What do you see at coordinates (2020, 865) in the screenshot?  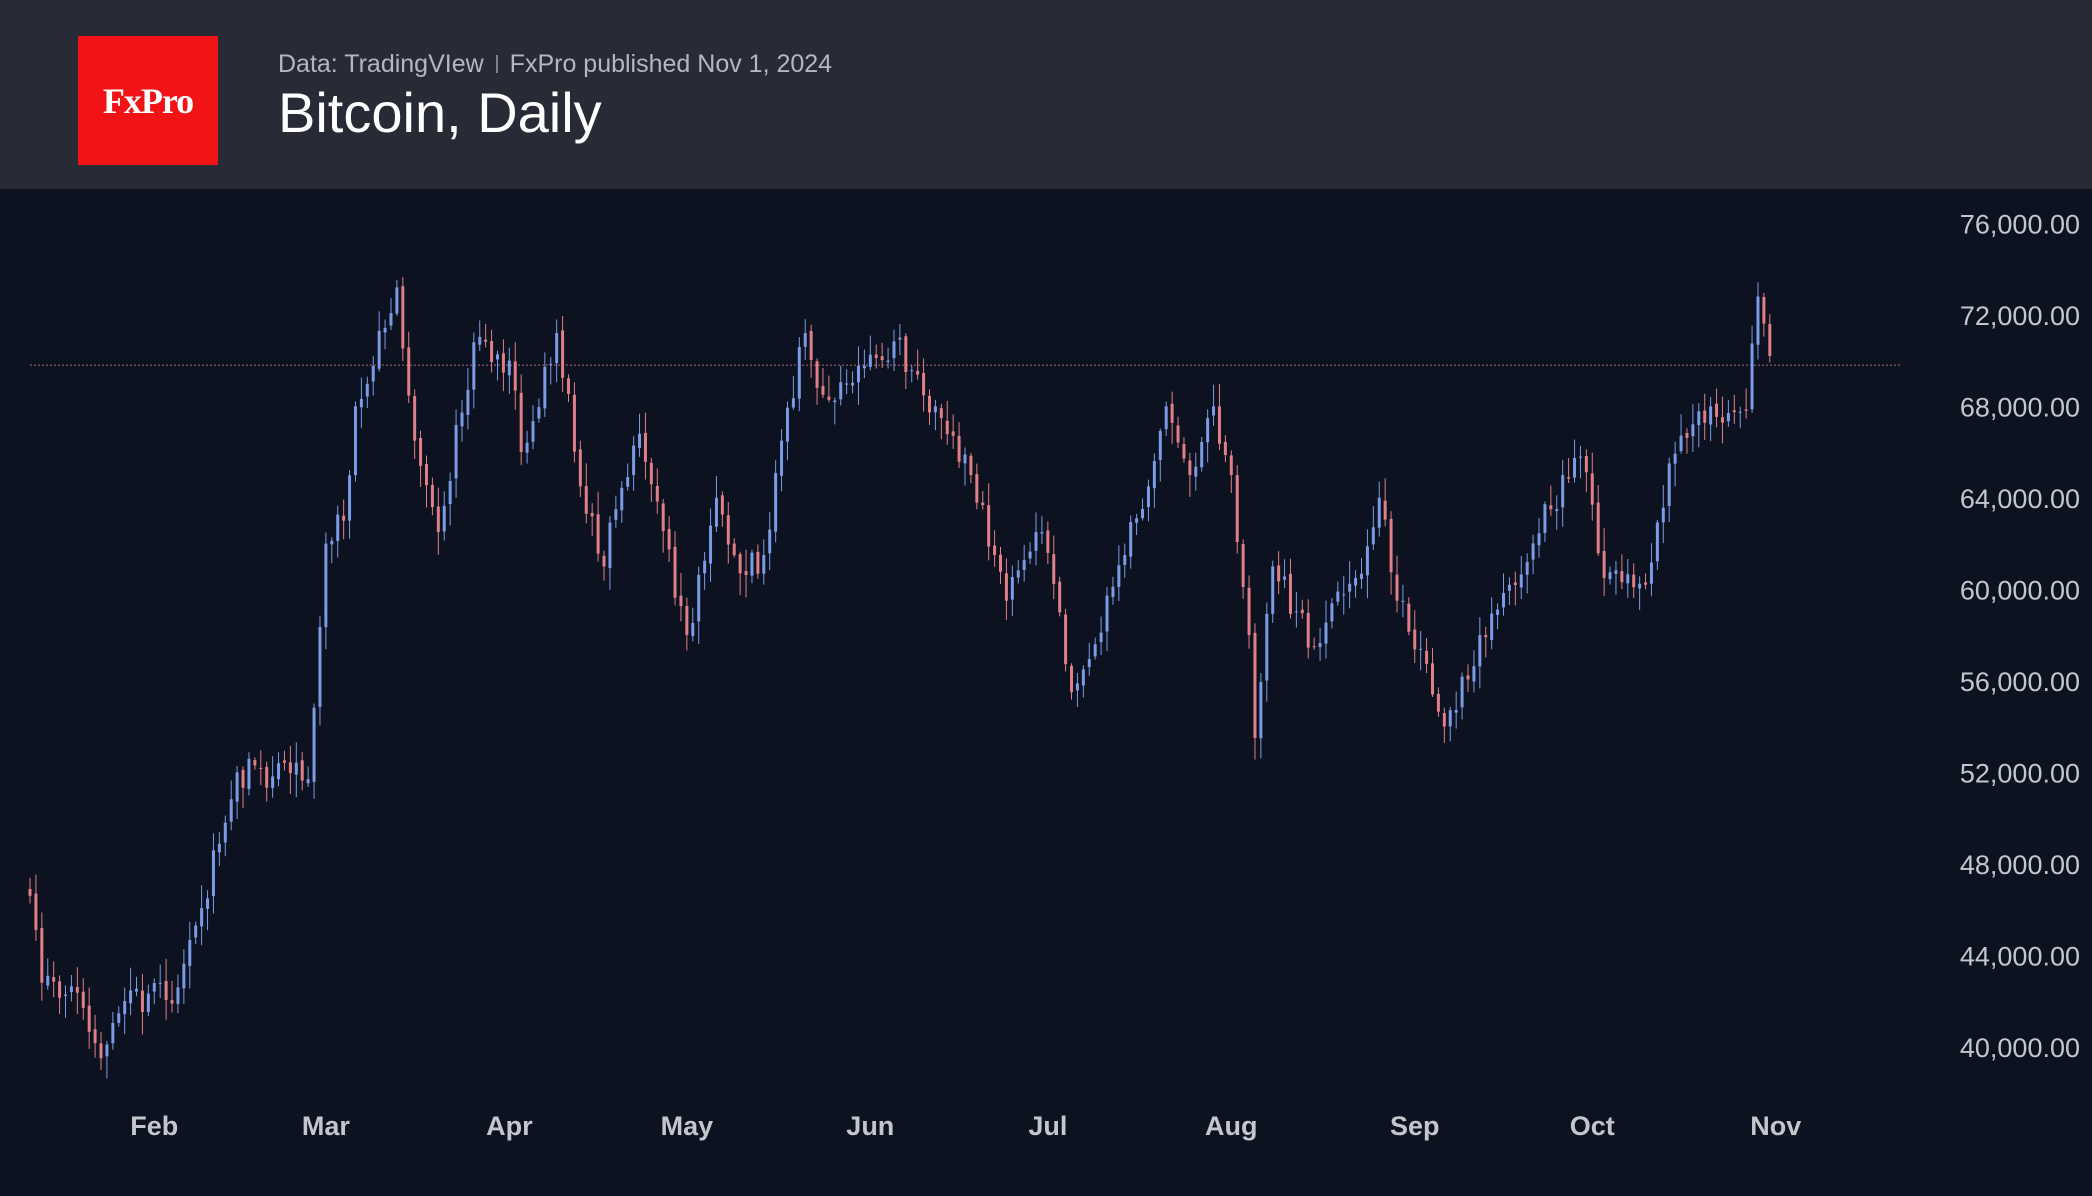 I see `y-tick-label: 48,000.00` at bounding box center [2020, 865].